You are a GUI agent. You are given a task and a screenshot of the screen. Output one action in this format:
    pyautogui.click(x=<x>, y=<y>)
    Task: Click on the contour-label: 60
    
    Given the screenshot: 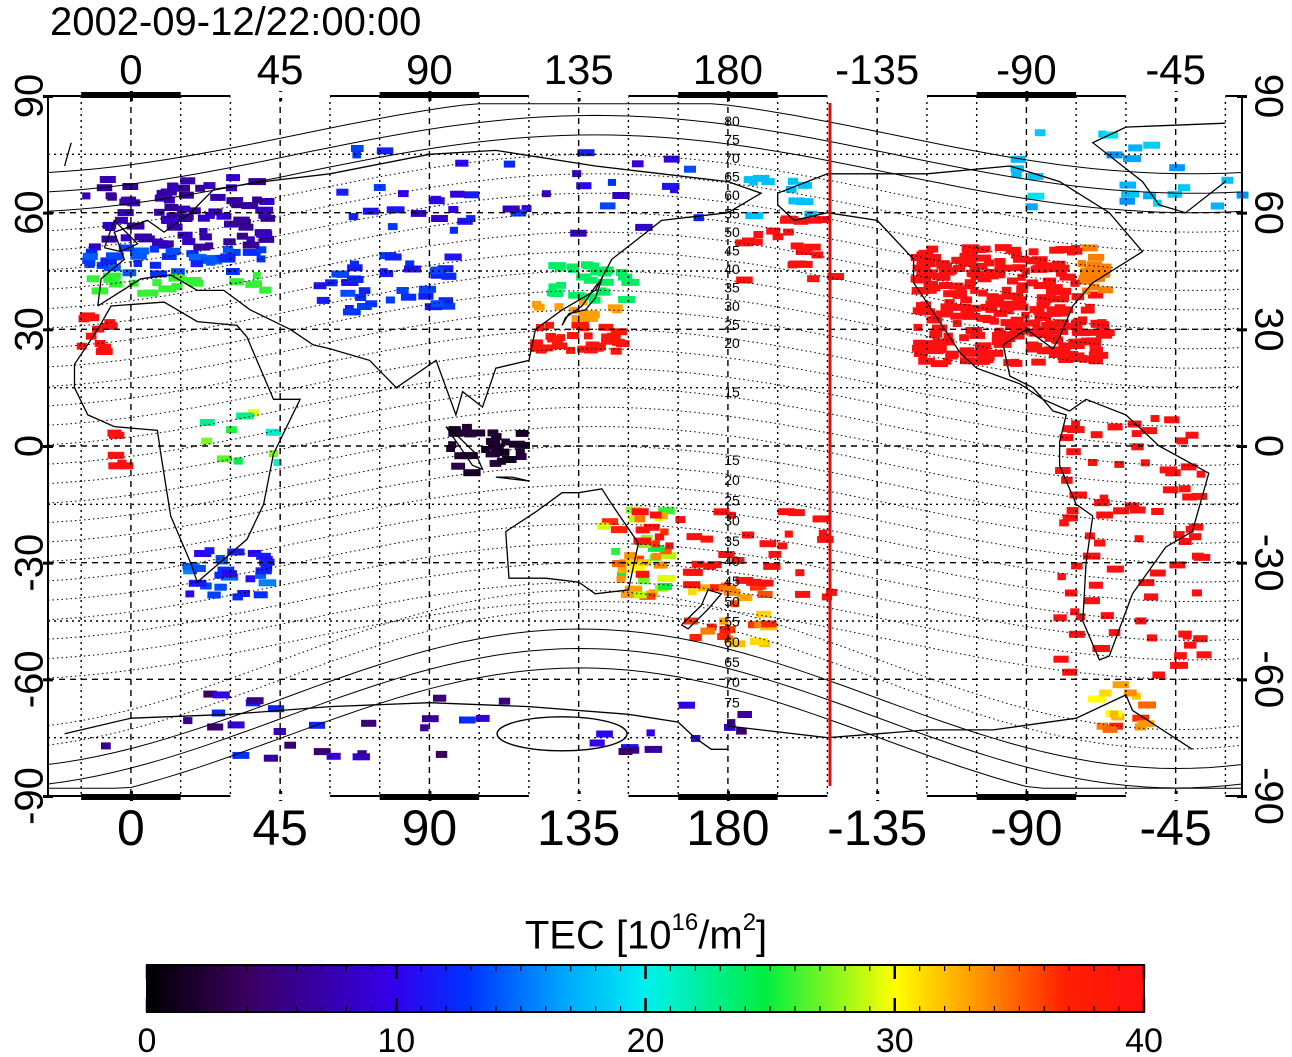 What is the action you would take?
    pyautogui.click(x=732, y=195)
    